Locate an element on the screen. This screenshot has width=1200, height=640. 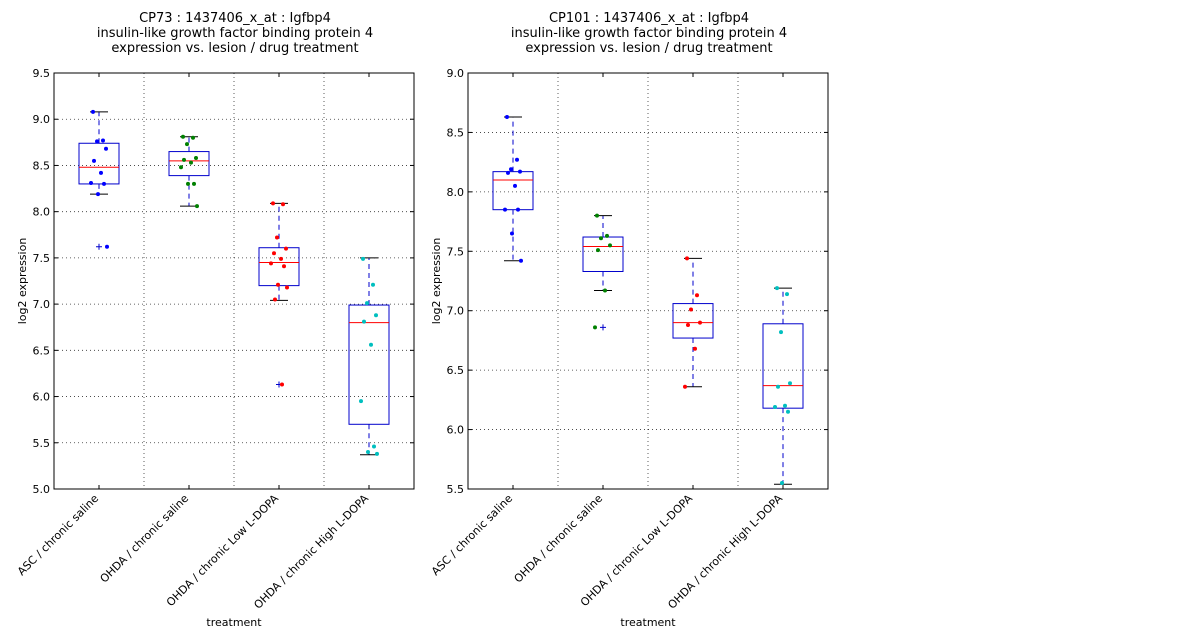
left-chart-xtick-label: ASC / chronic saline is located at coordinates (58, 535).